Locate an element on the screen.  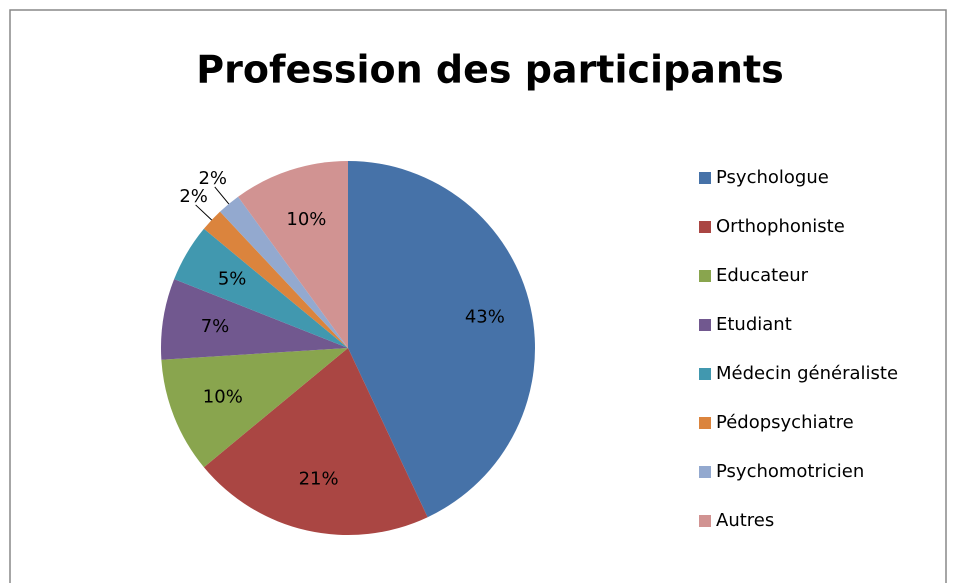
legend-label: Autres is located at coordinates (745, 520).